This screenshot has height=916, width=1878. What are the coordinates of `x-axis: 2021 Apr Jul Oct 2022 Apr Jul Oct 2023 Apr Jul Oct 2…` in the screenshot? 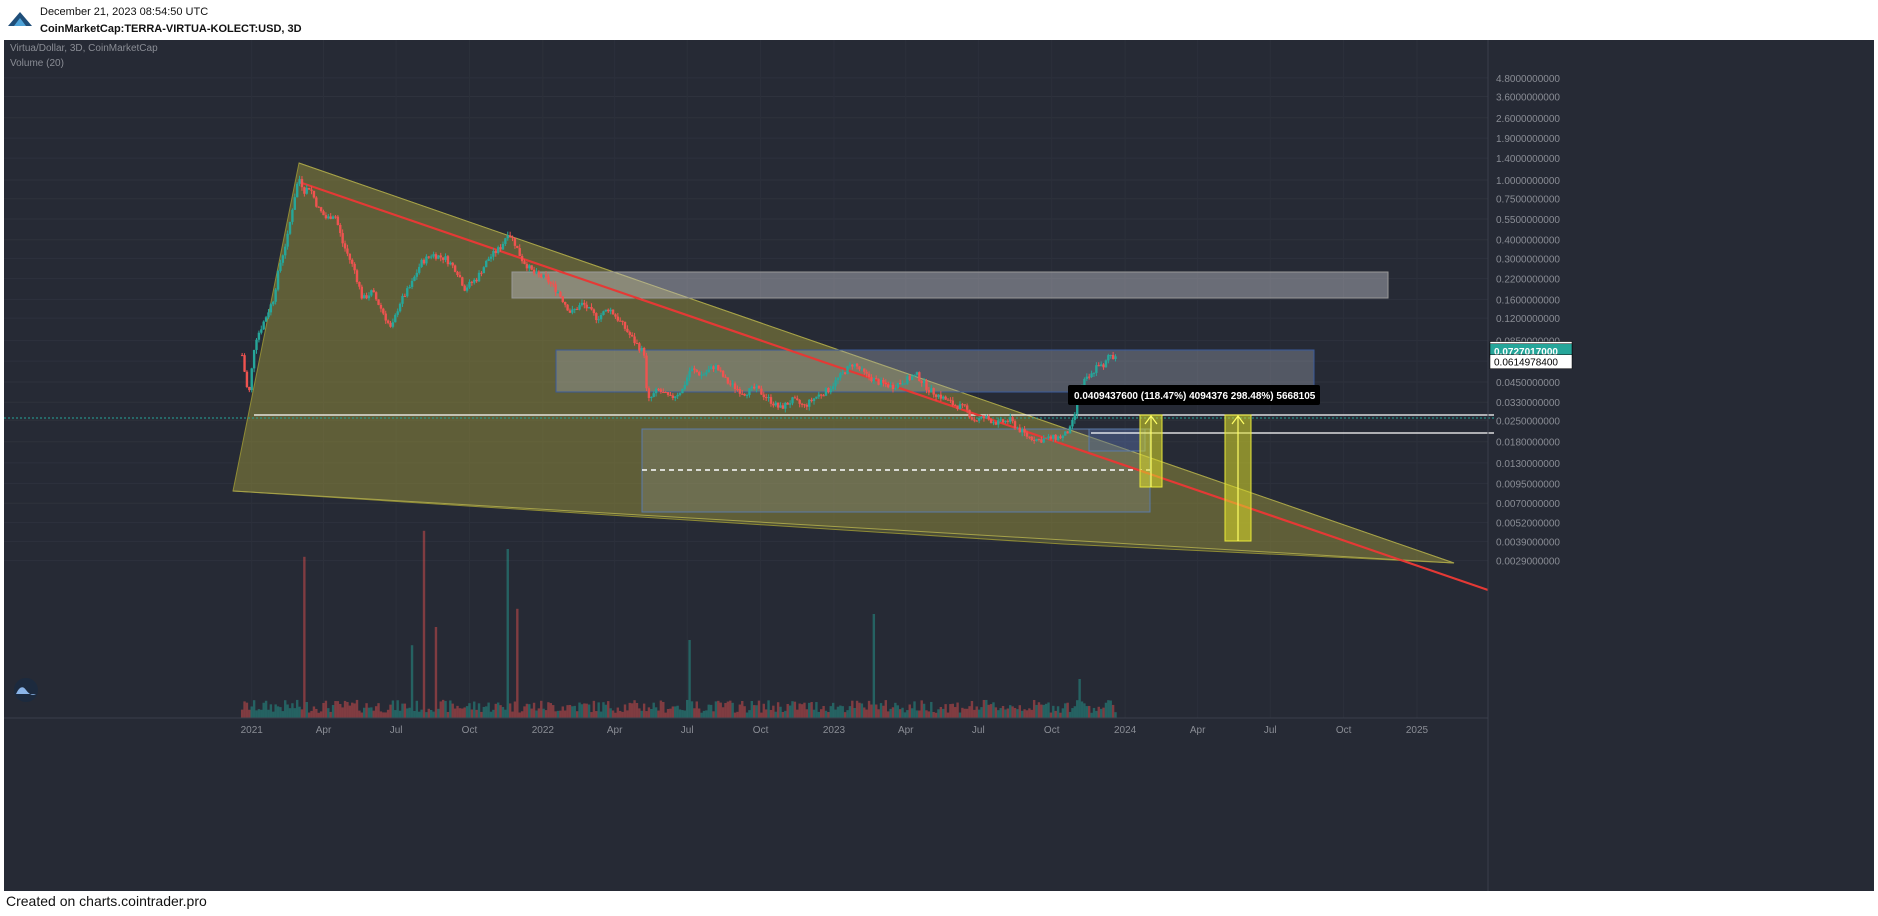 It's located at (835, 730).